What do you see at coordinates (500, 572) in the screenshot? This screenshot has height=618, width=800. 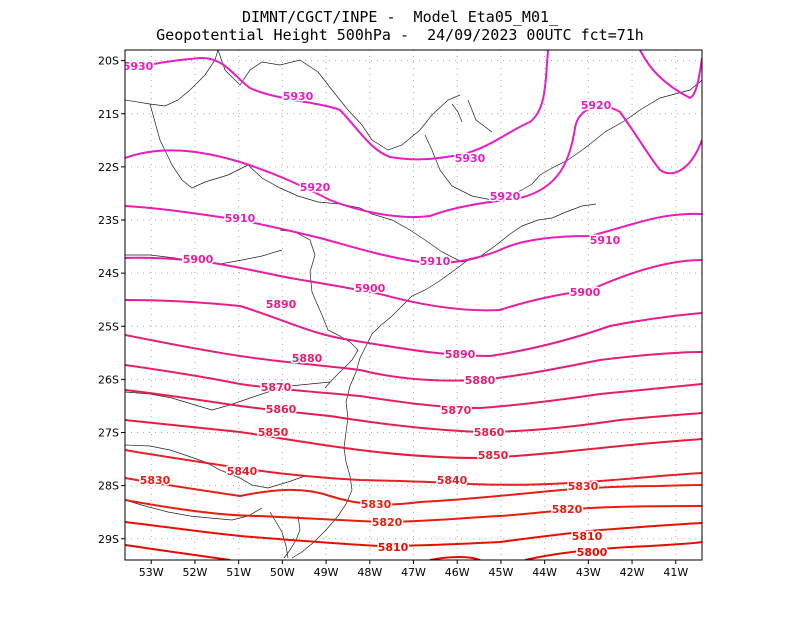 I see `lon-tick-label: 45W` at bounding box center [500, 572].